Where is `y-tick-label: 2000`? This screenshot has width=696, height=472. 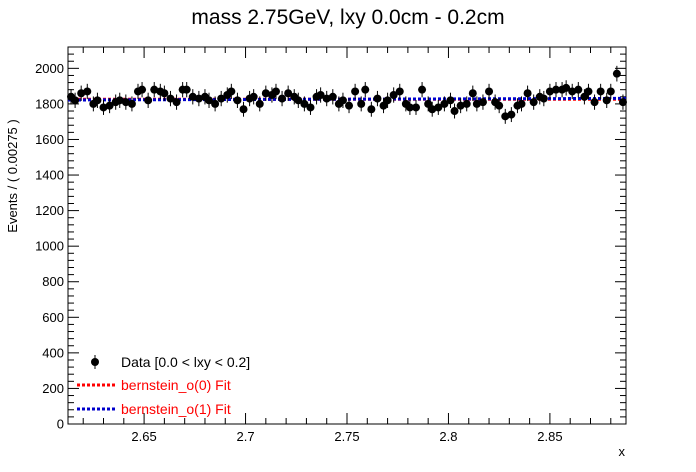
y-tick-label: 2000 is located at coordinates (49, 68).